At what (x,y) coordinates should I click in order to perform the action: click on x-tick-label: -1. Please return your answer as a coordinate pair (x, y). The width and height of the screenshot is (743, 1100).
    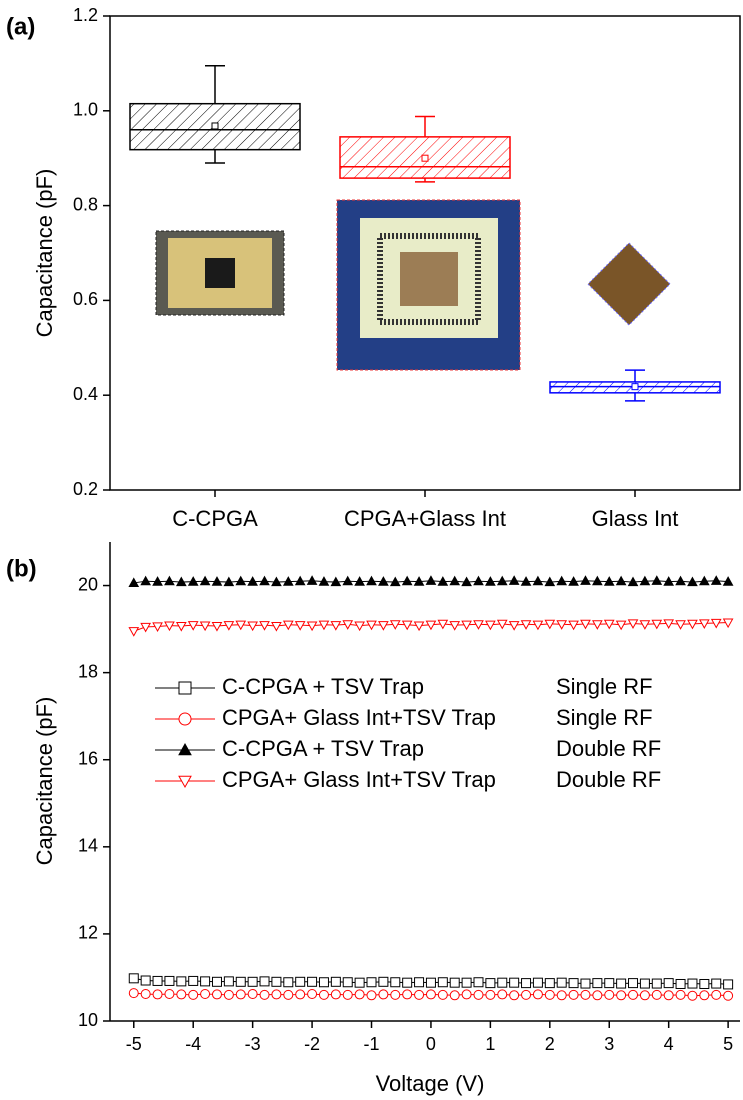
    Looking at the image, I should click on (372, 1044).